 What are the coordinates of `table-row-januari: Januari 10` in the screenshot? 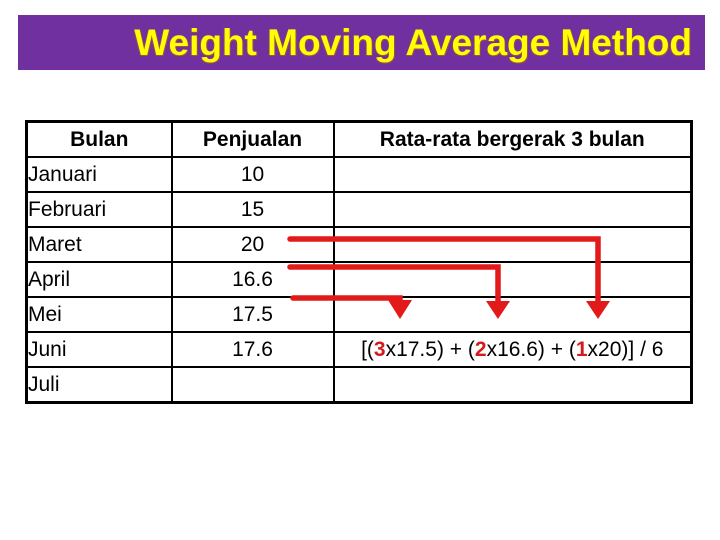 It's located at (359, 174).